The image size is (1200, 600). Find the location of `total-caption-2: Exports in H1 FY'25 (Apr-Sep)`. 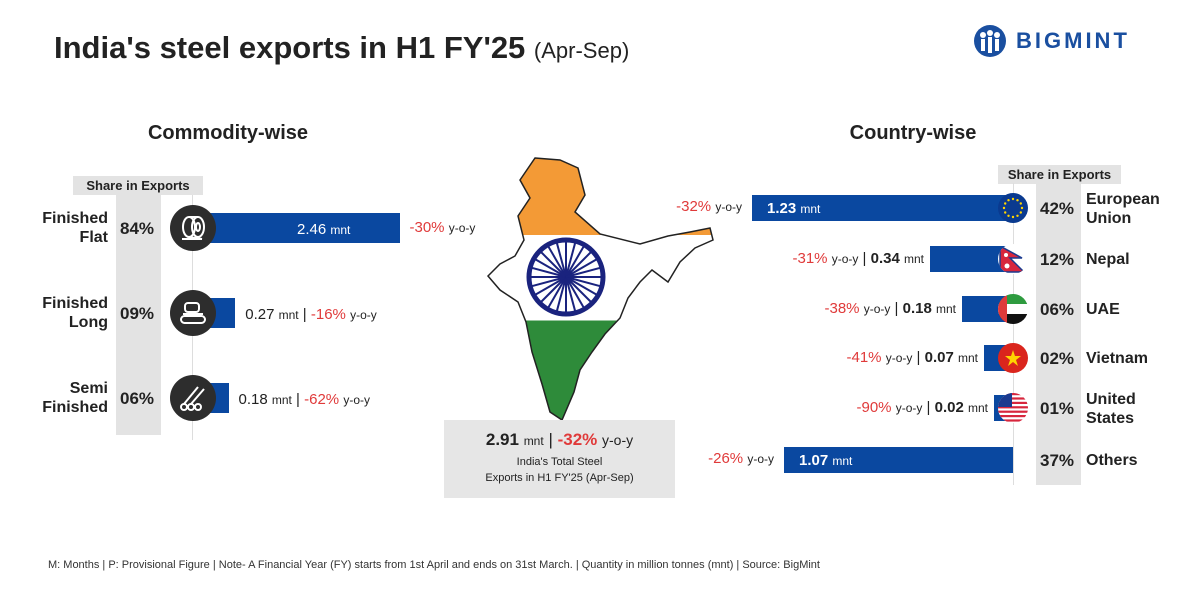

total-caption-2: Exports in H1 FY'25 (Apr-Sep) is located at coordinates (559, 478).